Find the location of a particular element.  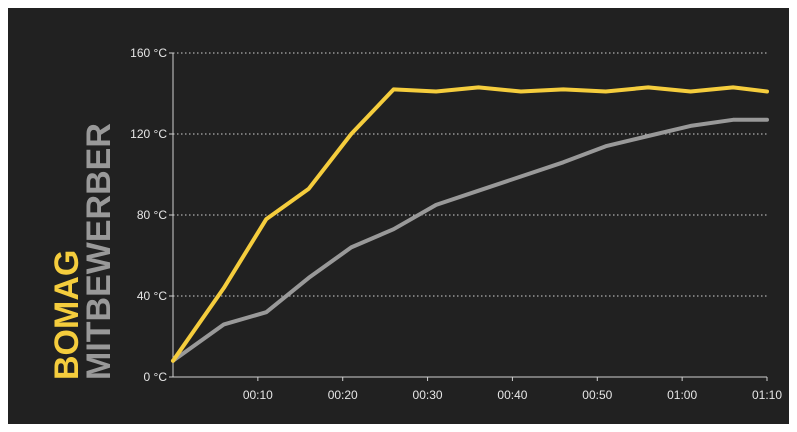

x-tick-label: 00:10 is located at coordinates (258, 395).